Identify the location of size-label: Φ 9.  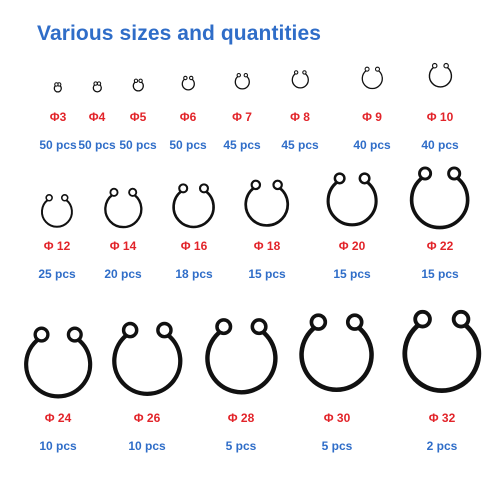
(372, 117).